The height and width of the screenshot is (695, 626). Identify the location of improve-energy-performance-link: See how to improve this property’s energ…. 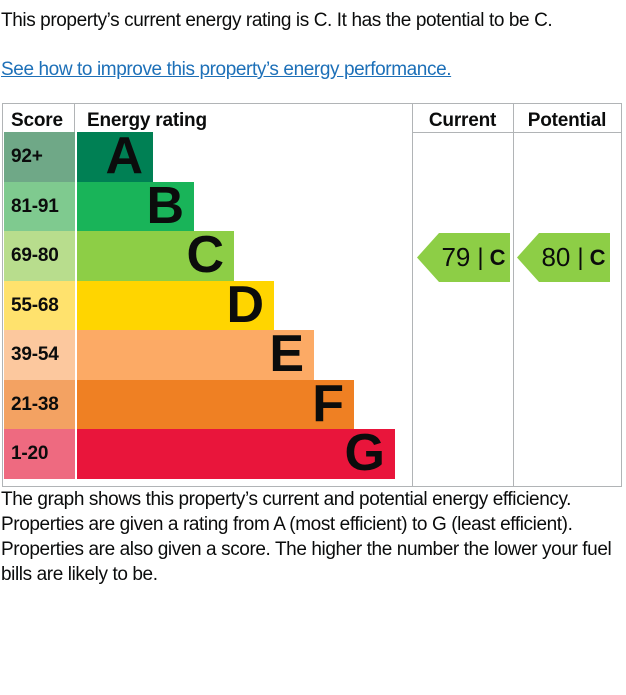
(226, 69).